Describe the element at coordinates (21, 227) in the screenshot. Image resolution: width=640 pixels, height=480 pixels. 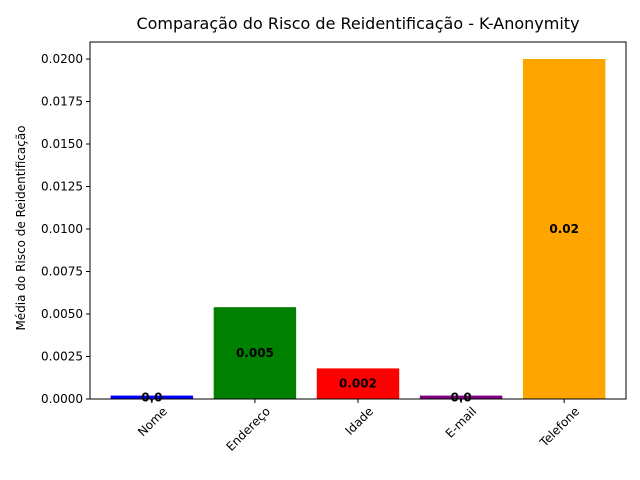
I see `y-axis-label: Média do Risco de Reidentificação` at that location.